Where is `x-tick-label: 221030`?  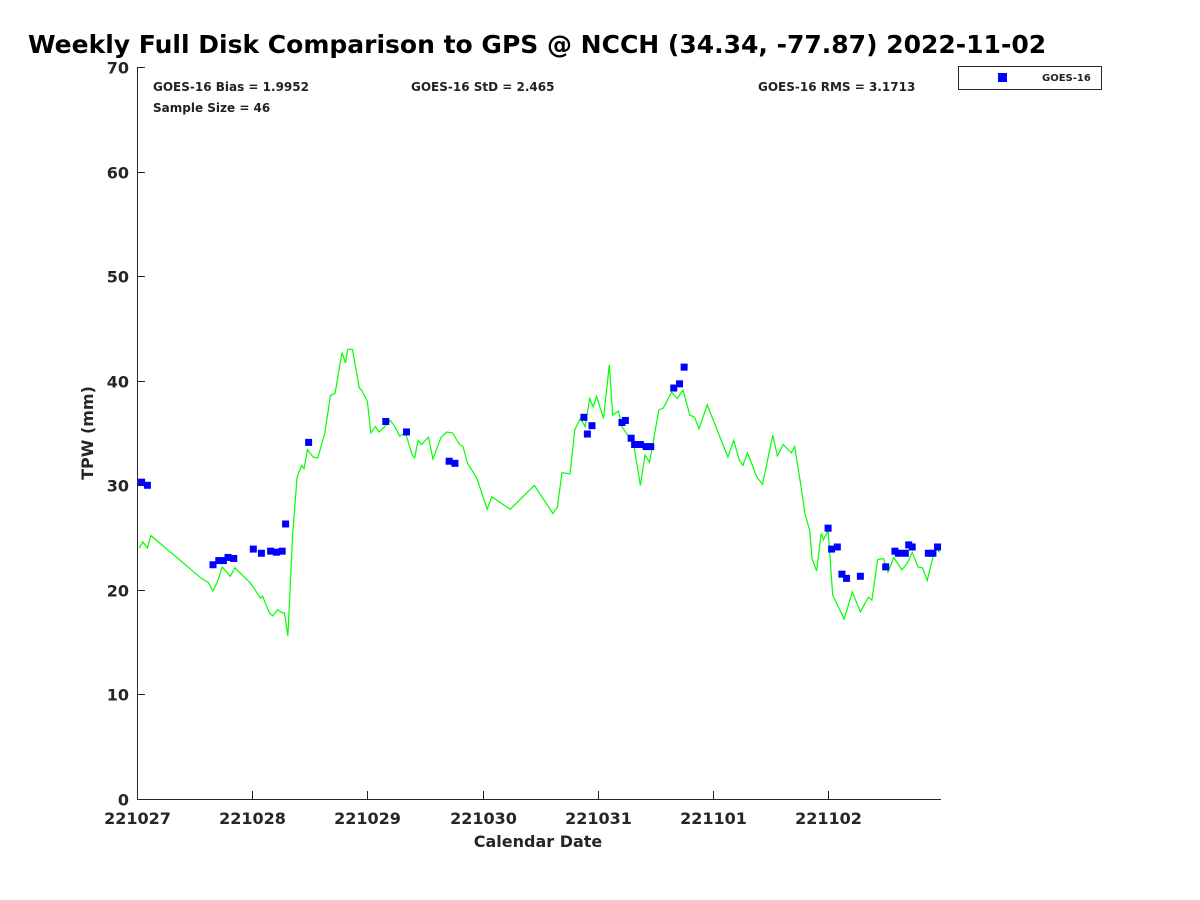
x-tick-label: 221030 is located at coordinates (483, 818).